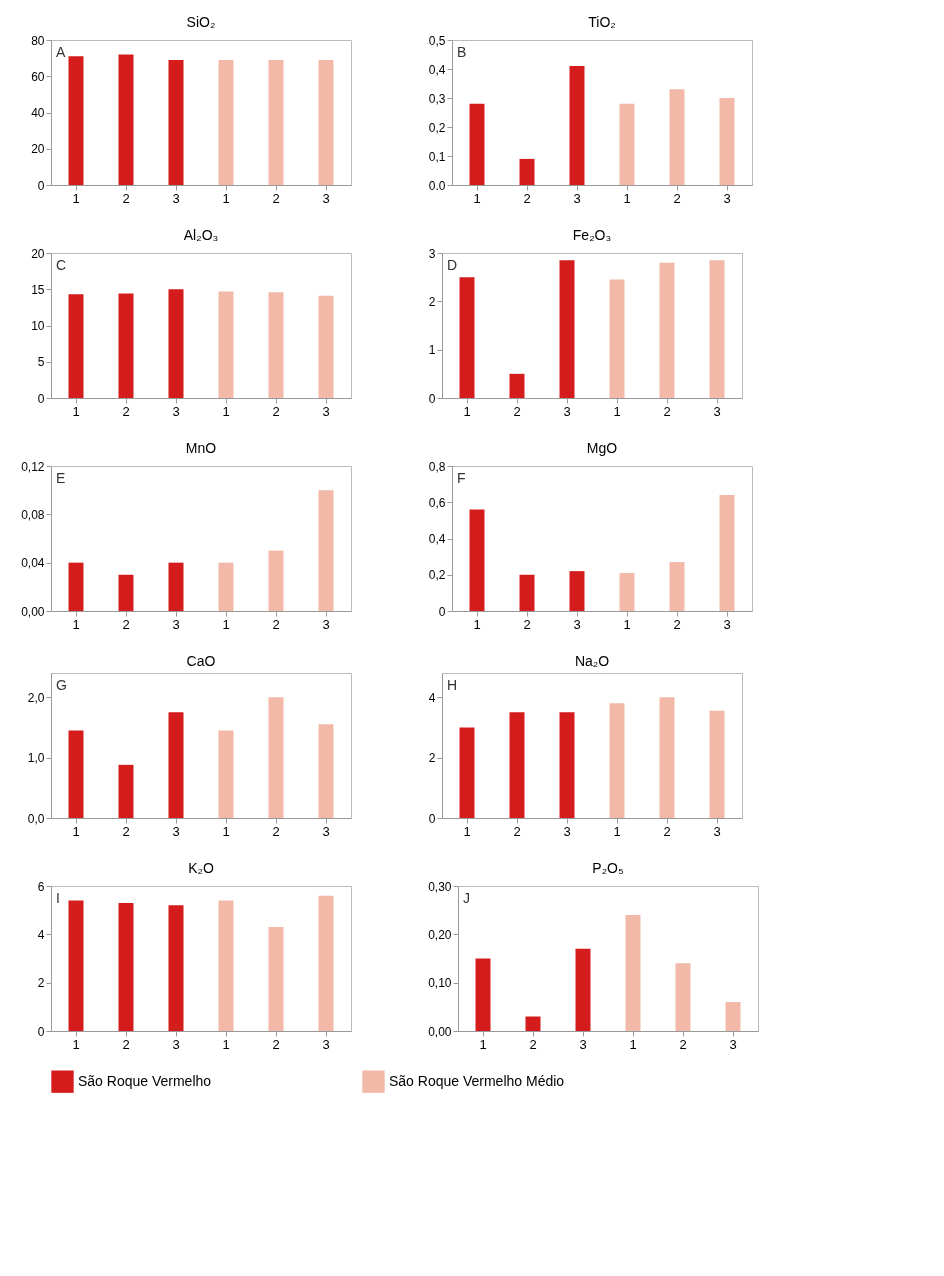  Describe the element at coordinates (477, 1080) in the screenshot. I see `legend-label: São Roque Vermelho Médio` at that location.